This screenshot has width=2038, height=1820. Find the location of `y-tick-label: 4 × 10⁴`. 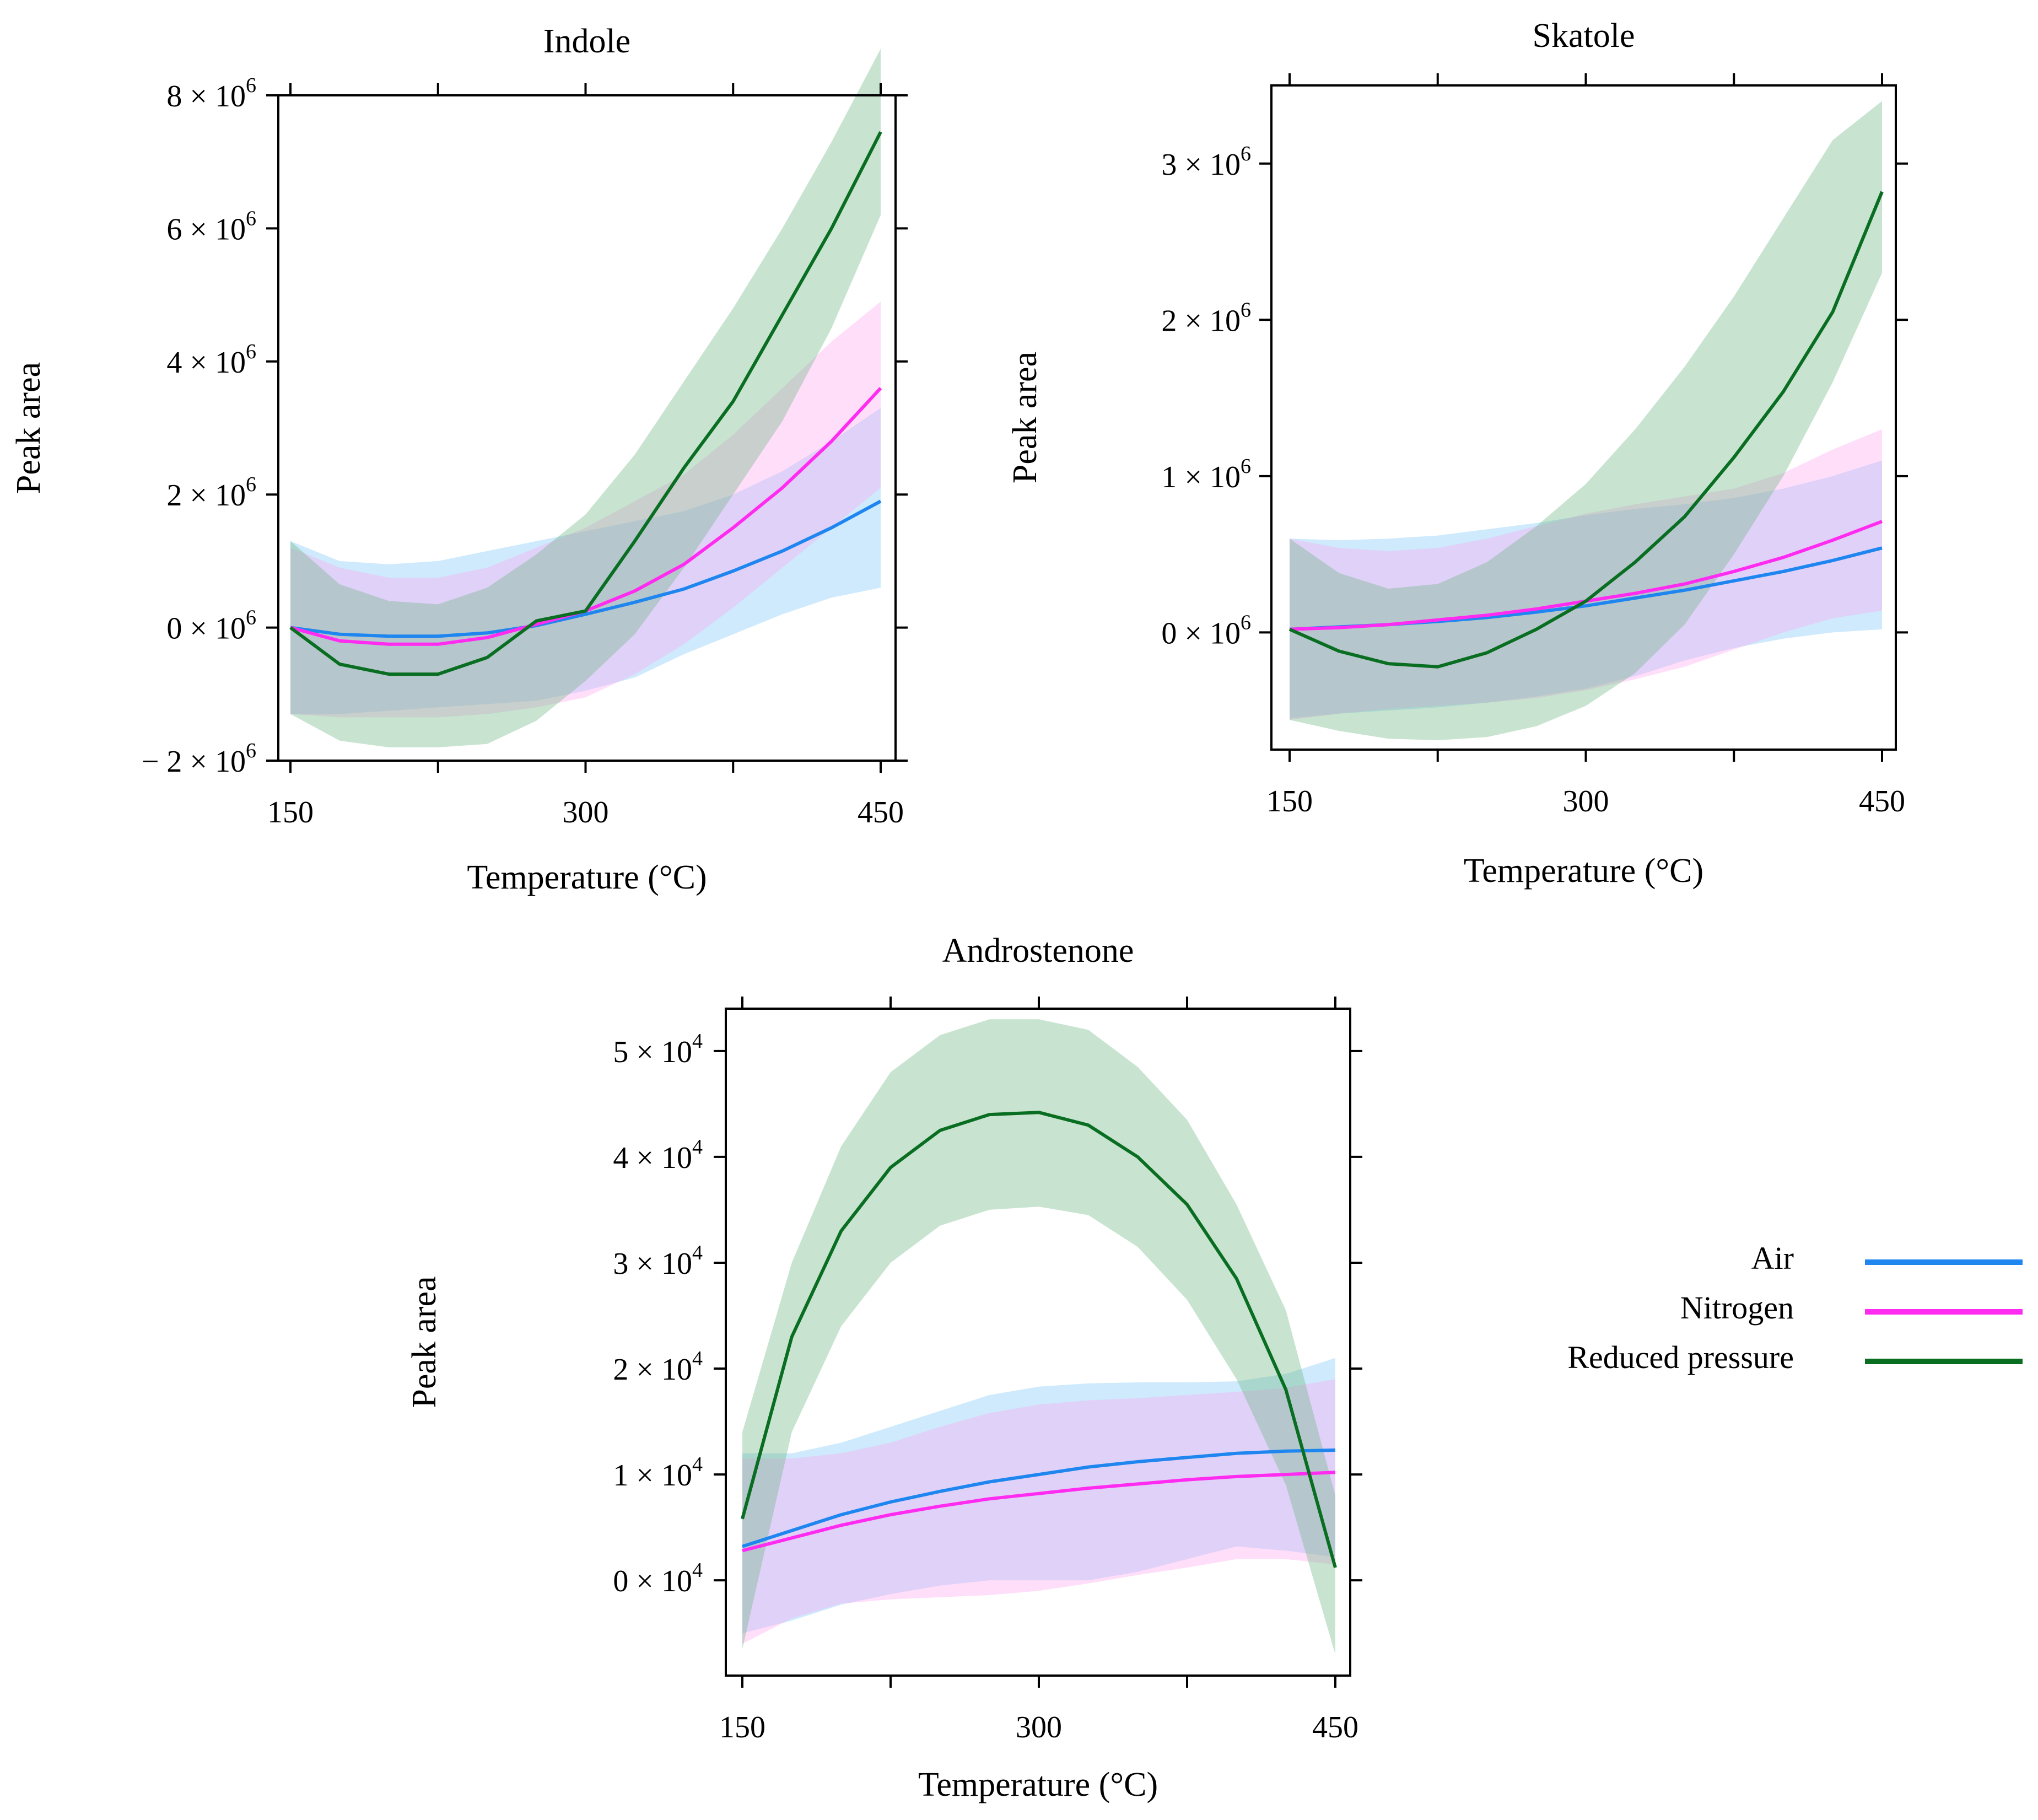

y-tick-label: 4 × 10⁴ is located at coordinates (658, 1155).